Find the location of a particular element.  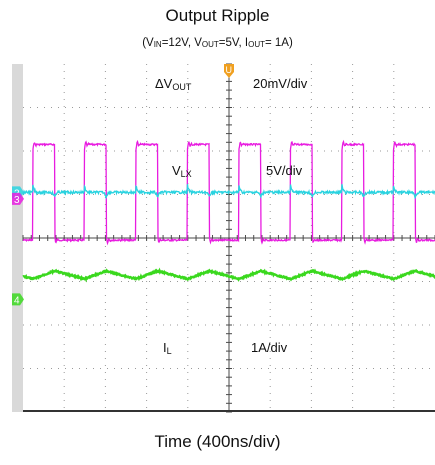

channel-marker-label: 4 is located at coordinates (17, 300).